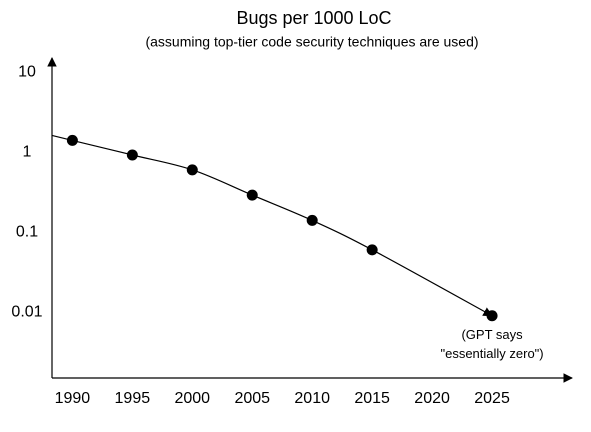 The width and height of the screenshot is (591, 432). I want to click on x-tick-label: 2015, so click(372, 398).